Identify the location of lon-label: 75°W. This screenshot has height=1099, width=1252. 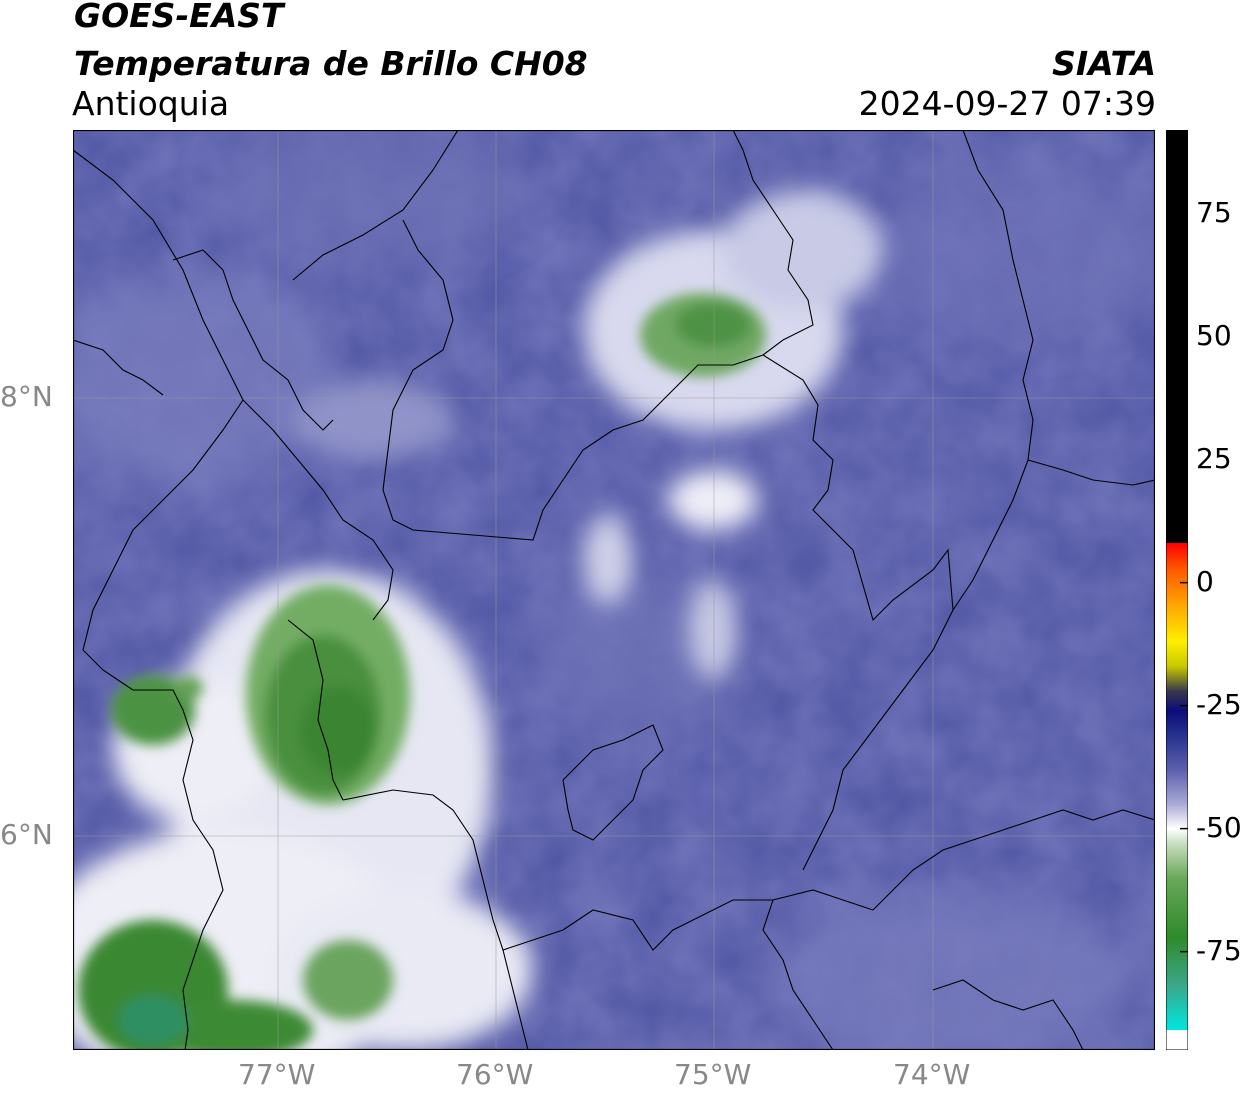
(713, 1074).